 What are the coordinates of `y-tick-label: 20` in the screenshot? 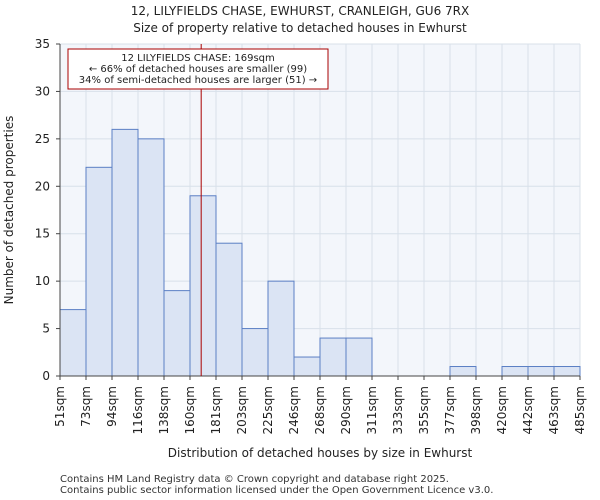 It's located at (42, 186).